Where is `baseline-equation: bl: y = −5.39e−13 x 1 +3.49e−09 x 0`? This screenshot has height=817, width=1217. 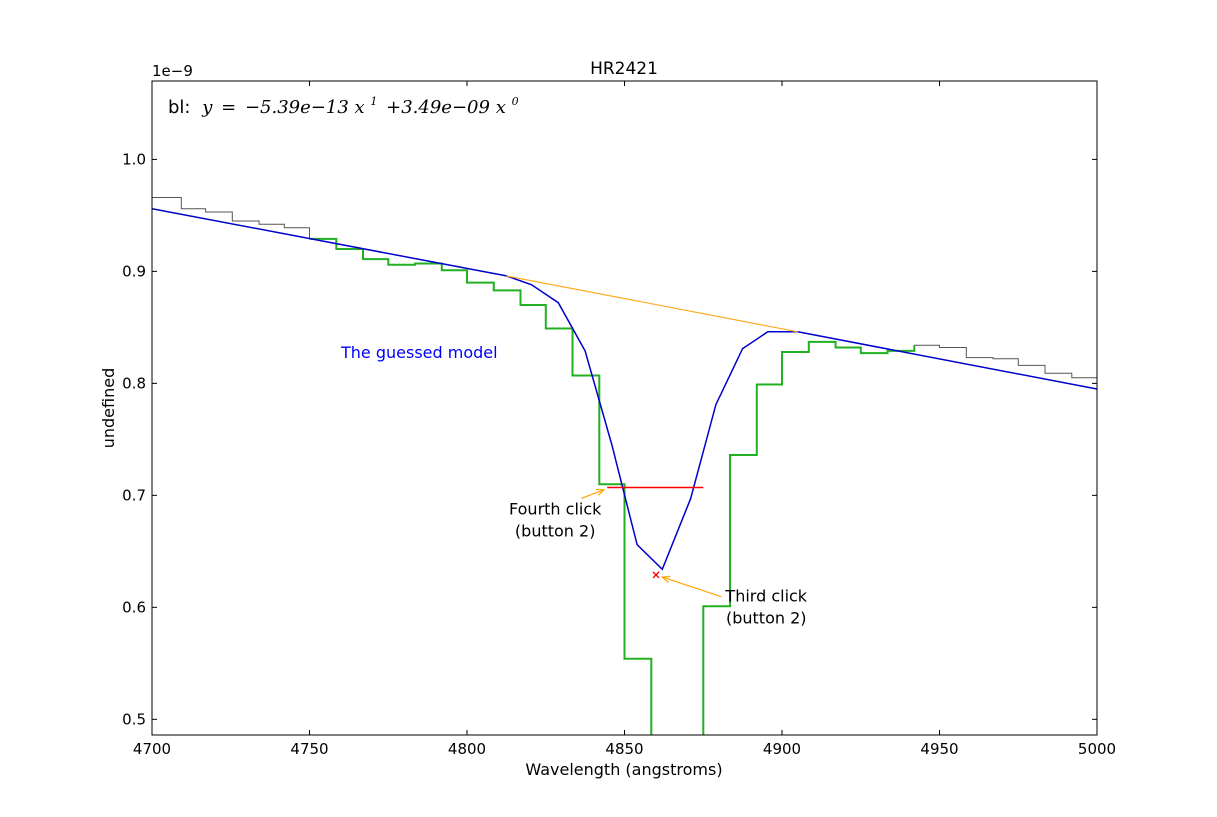 baseline-equation: bl: y = −5.39e−13 x 1 +3.49e−09 x 0 is located at coordinates (343, 103).